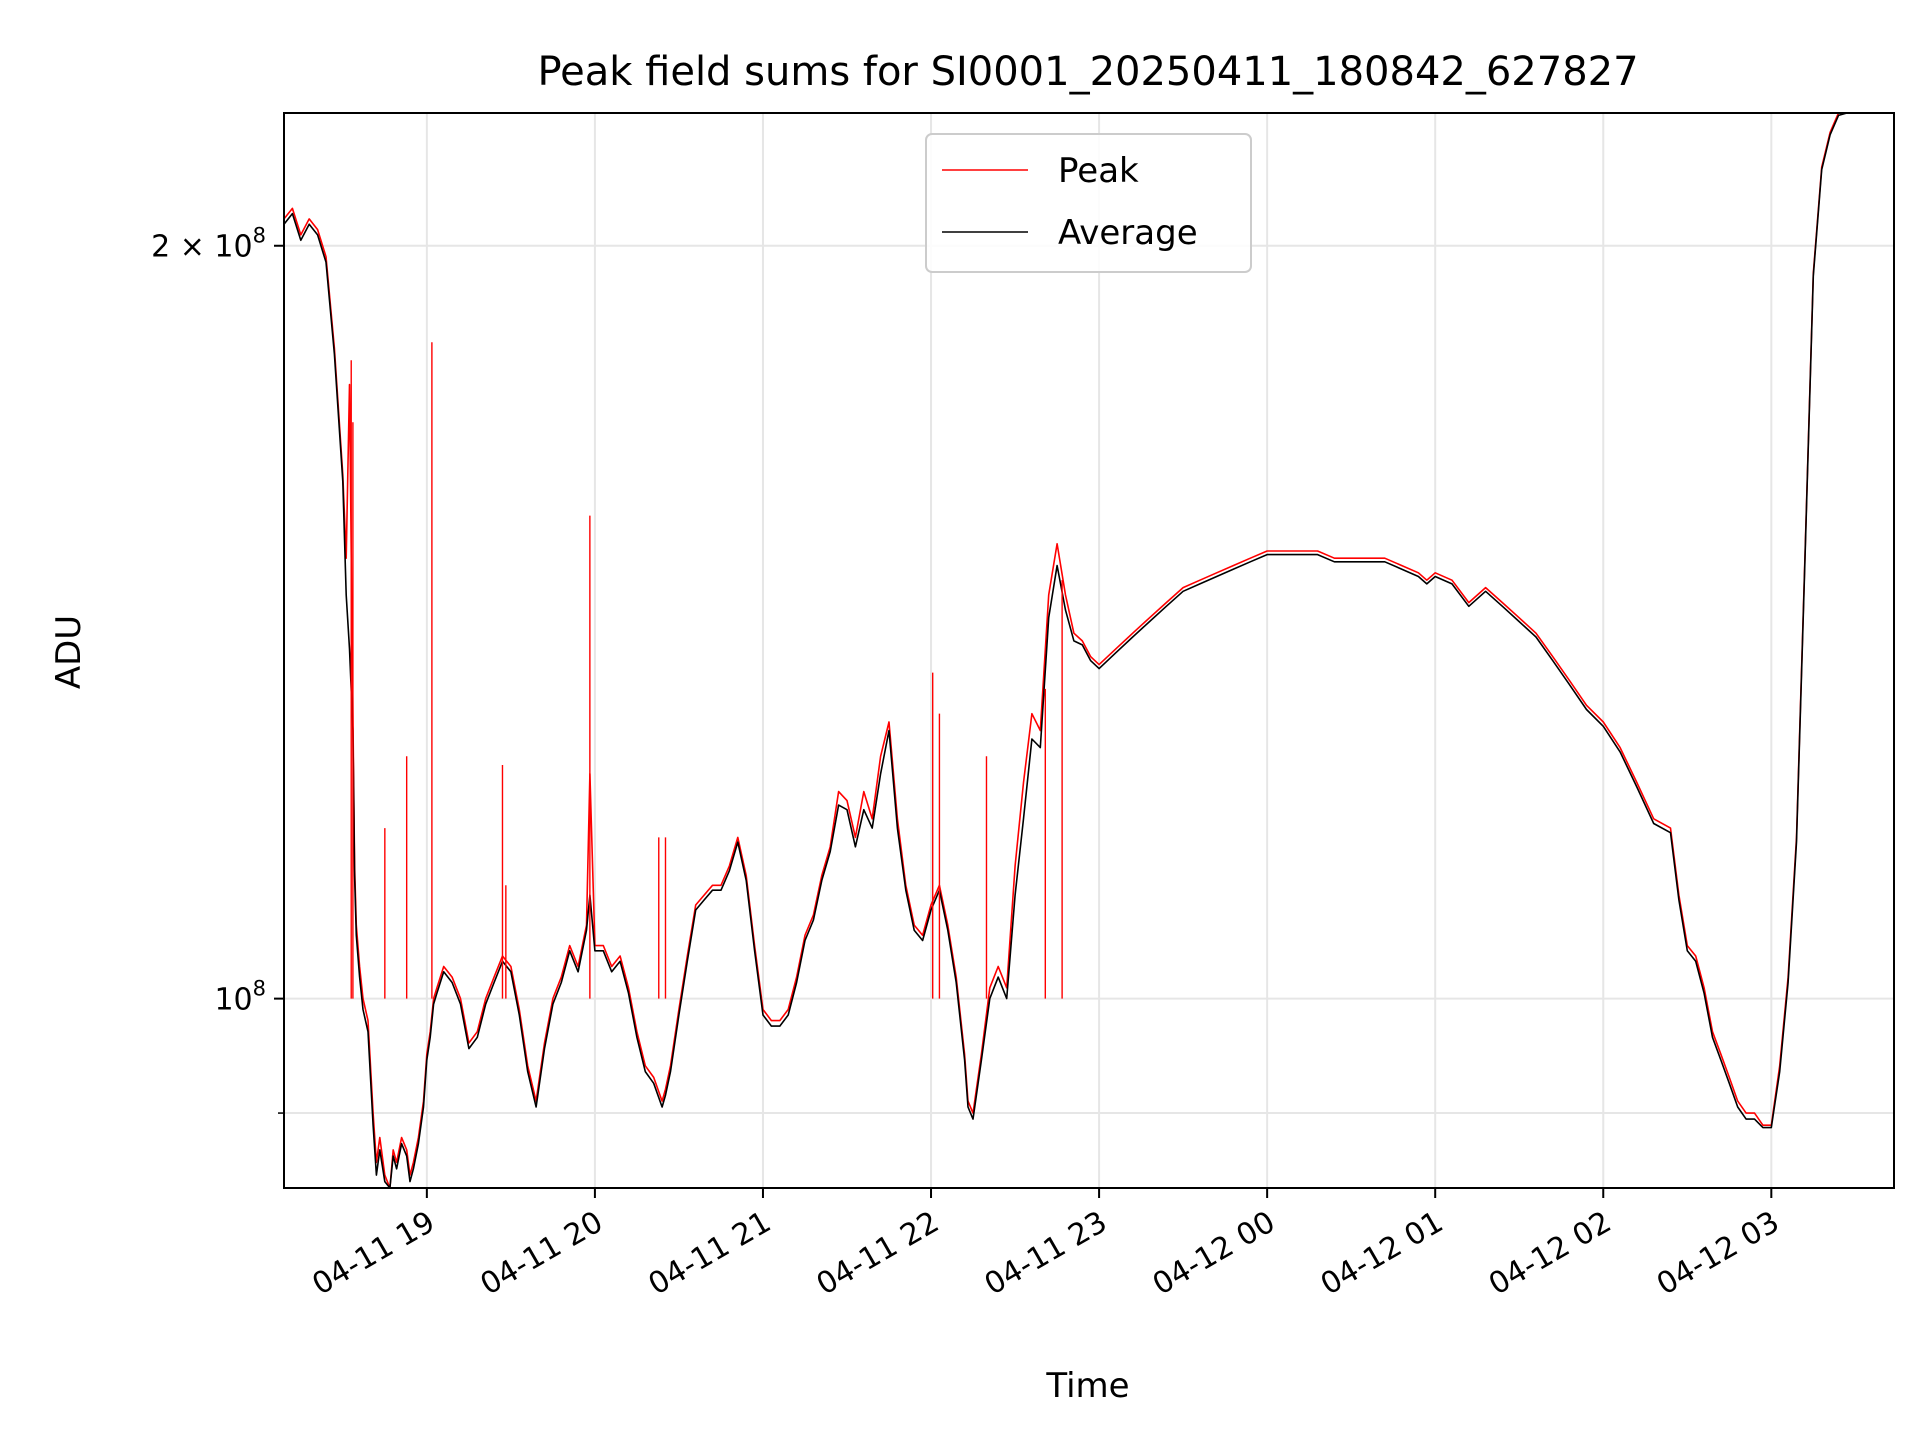  I want to click on legend: Peak Average, so click(1088, 203).